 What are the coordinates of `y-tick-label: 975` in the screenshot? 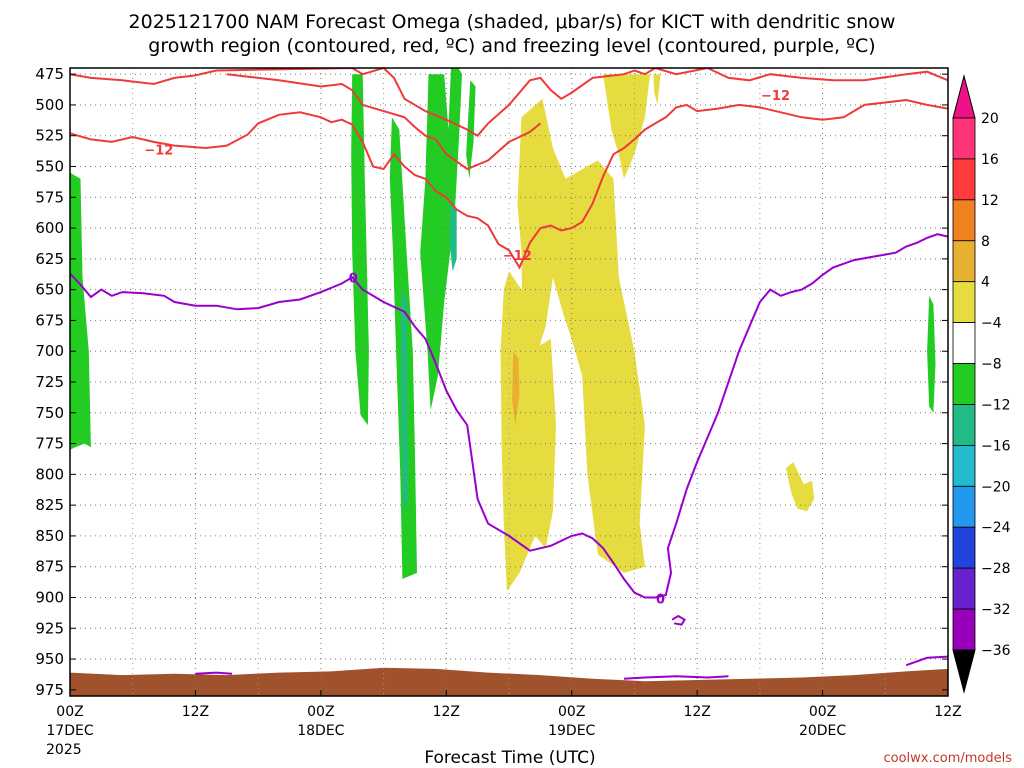 It's located at (49, 690).